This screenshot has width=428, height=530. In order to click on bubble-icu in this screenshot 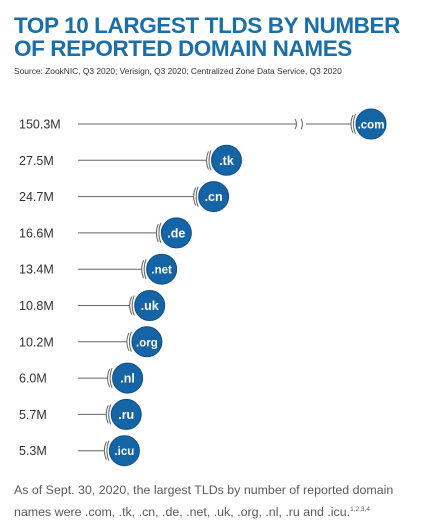, I will do `click(124, 451)`.